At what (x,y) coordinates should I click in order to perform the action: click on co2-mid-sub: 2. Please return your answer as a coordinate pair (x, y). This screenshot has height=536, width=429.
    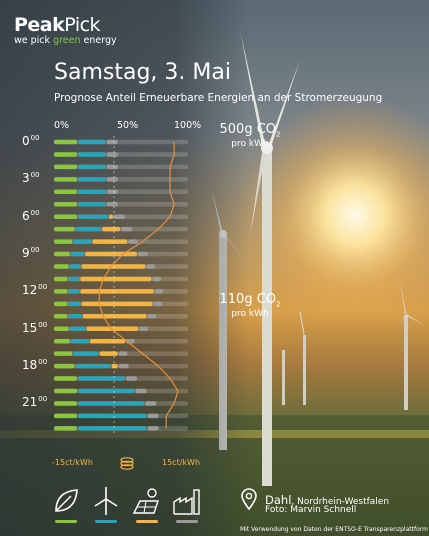
    Looking at the image, I should click on (278, 304).